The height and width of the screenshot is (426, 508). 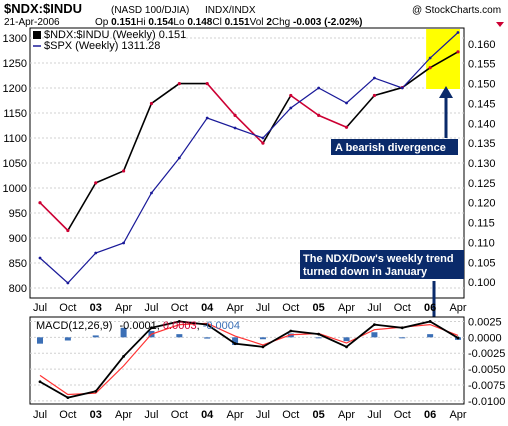 I want to click on left-tick-label: 1250, so click(x=15, y=64).